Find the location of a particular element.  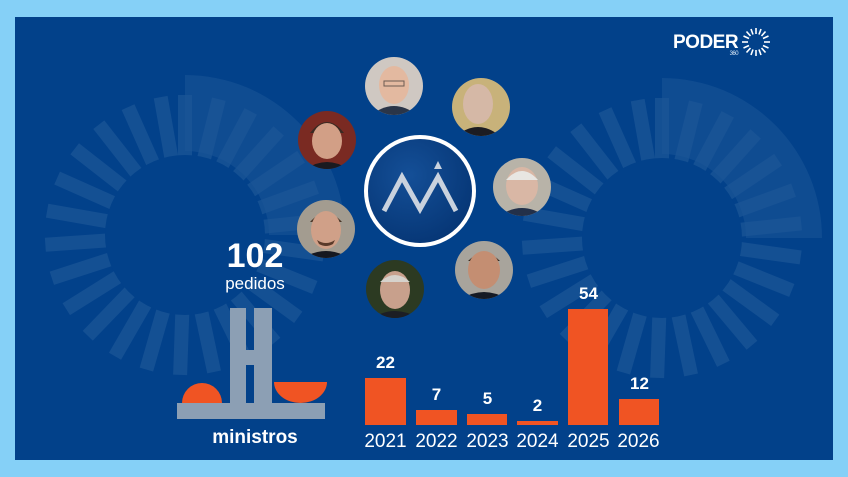

bar-2021 is located at coordinates (385, 401).